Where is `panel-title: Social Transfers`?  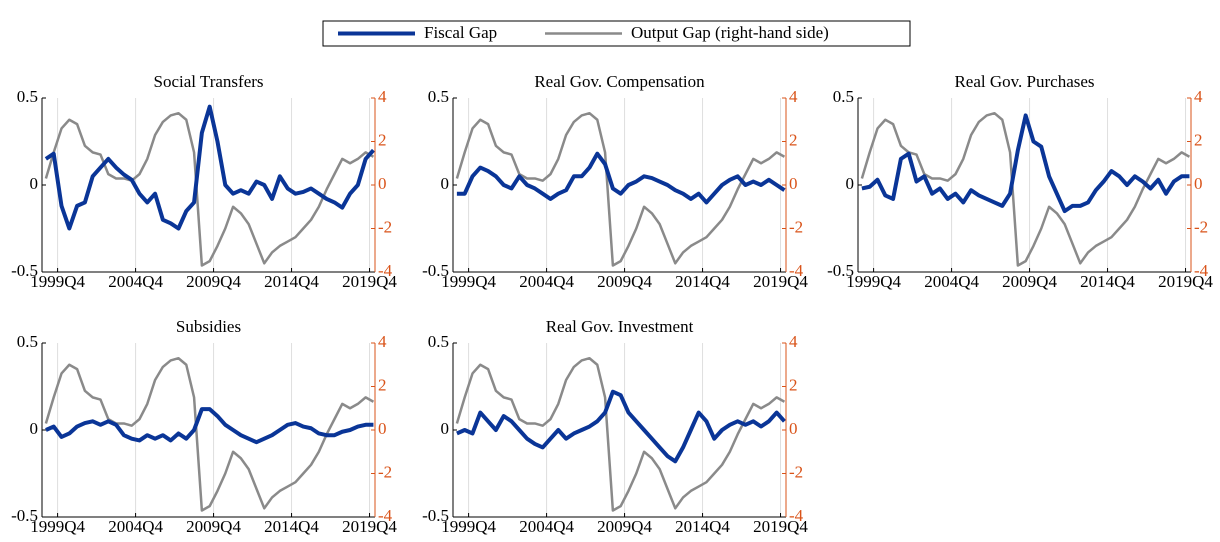 panel-title: Social Transfers is located at coordinates (208, 81).